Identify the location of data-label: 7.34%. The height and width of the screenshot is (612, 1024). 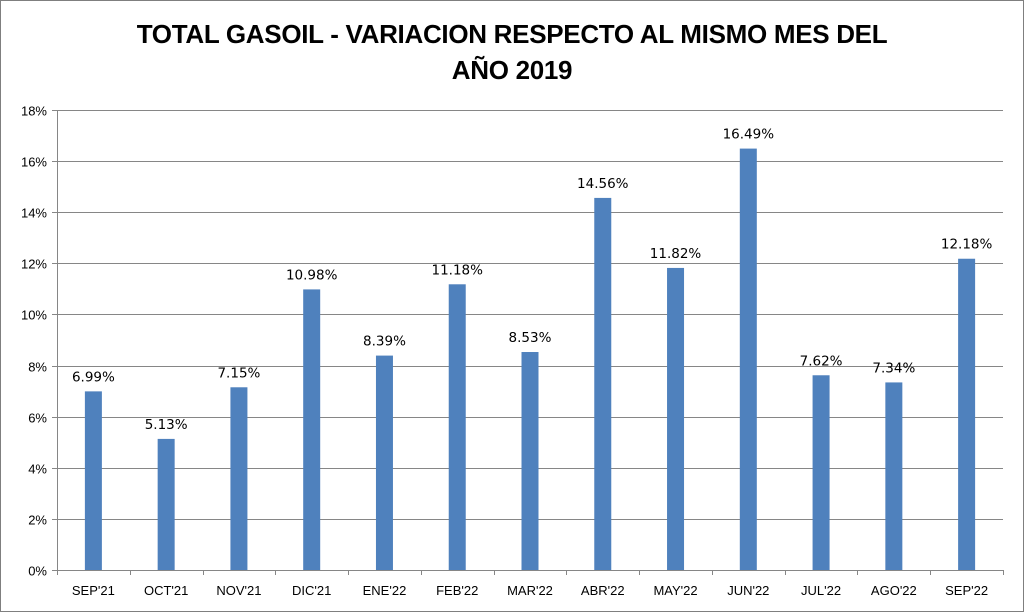
(893, 368).